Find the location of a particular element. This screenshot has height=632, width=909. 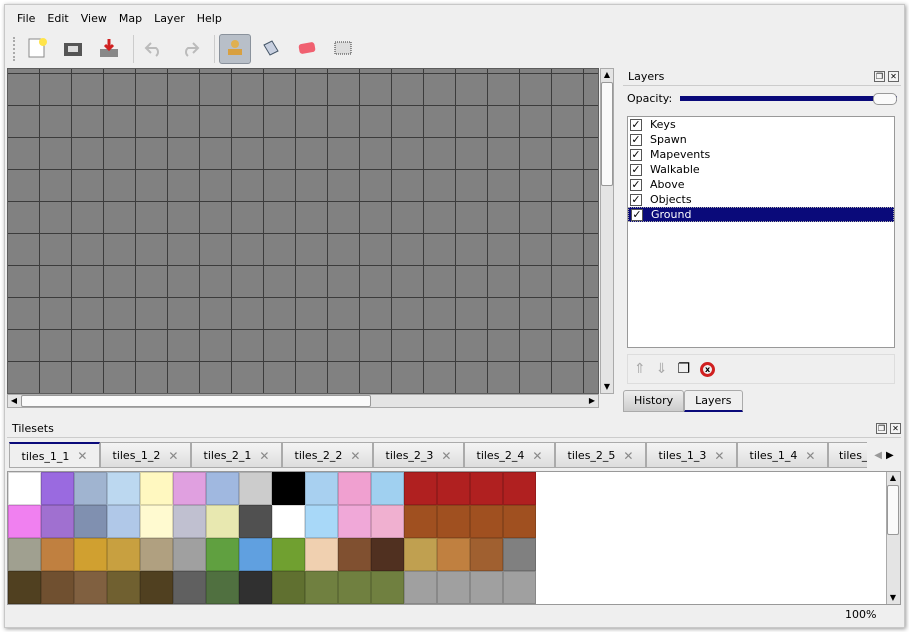

layer-item: ✓ Objects is located at coordinates (761, 199).